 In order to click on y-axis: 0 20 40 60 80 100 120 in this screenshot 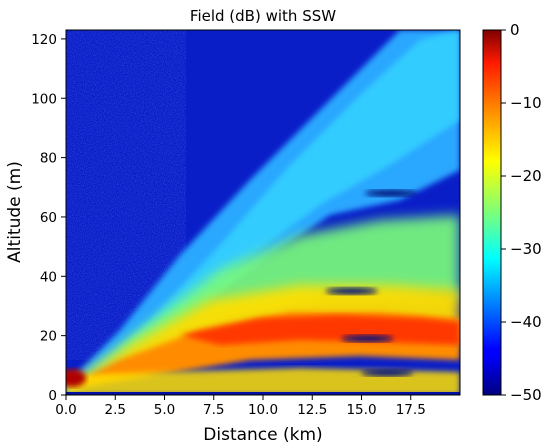, I will do `click(48, 218)`.